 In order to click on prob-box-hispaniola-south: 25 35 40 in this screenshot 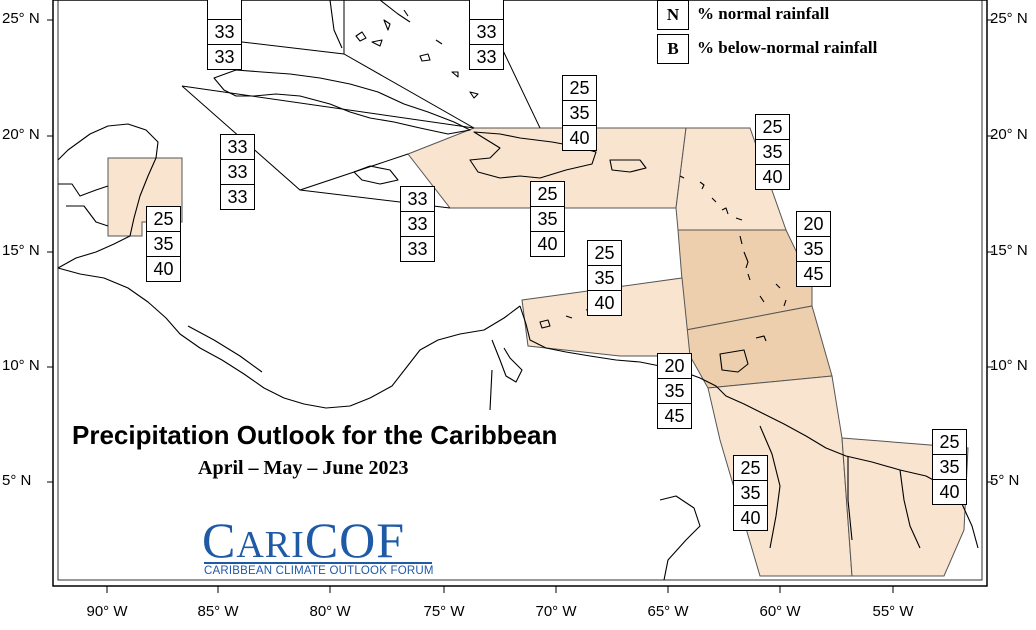, I will do `click(547, 219)`.